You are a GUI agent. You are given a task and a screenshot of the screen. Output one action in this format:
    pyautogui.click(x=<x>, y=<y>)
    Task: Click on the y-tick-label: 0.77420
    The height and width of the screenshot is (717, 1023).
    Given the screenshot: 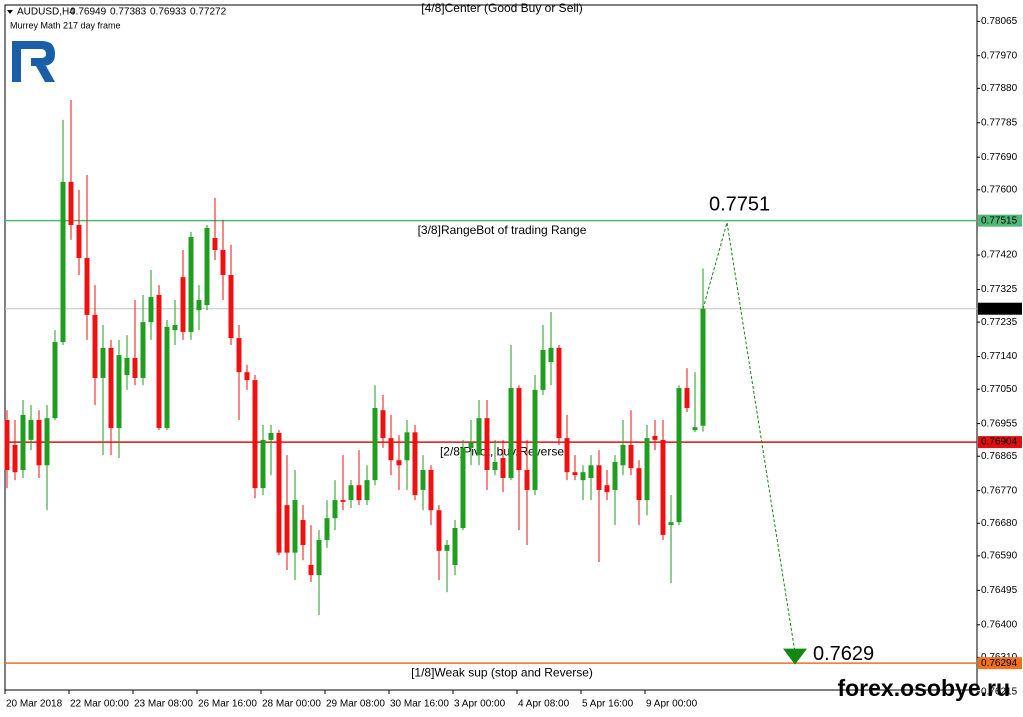 What is the action you would take?
    pyautogui.click(x=999, y=255)
    